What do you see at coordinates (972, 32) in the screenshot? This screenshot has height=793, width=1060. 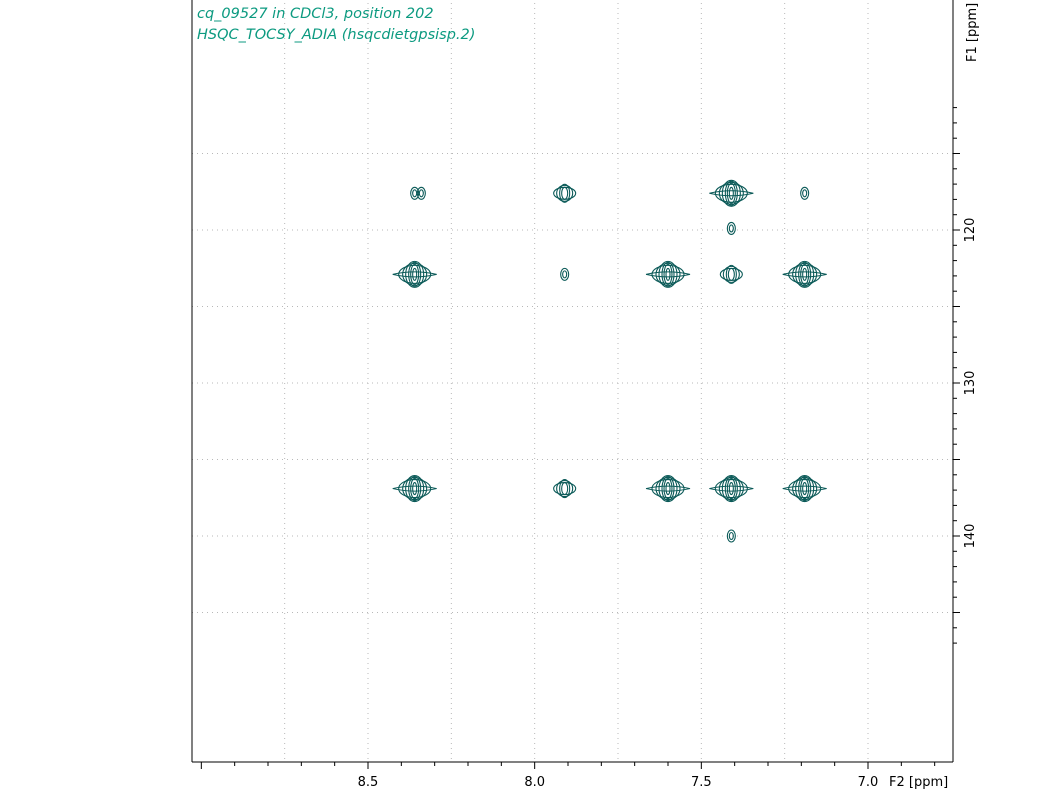 I see `y-axis-label: F1 [ppm]` at bounding box center [972, 32].